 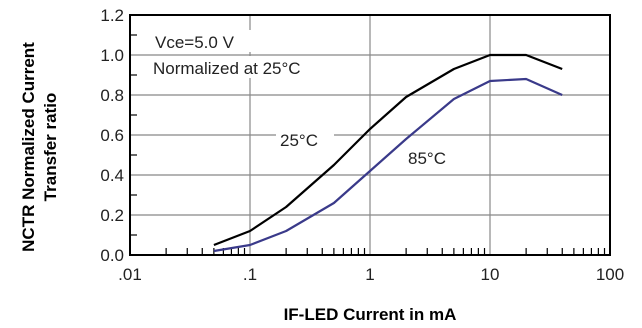 What do you see at coordinates (227, 68) in the screenshot?
I see `normalized-note: Normalized at 25°C` at bounding box center [227, 68].